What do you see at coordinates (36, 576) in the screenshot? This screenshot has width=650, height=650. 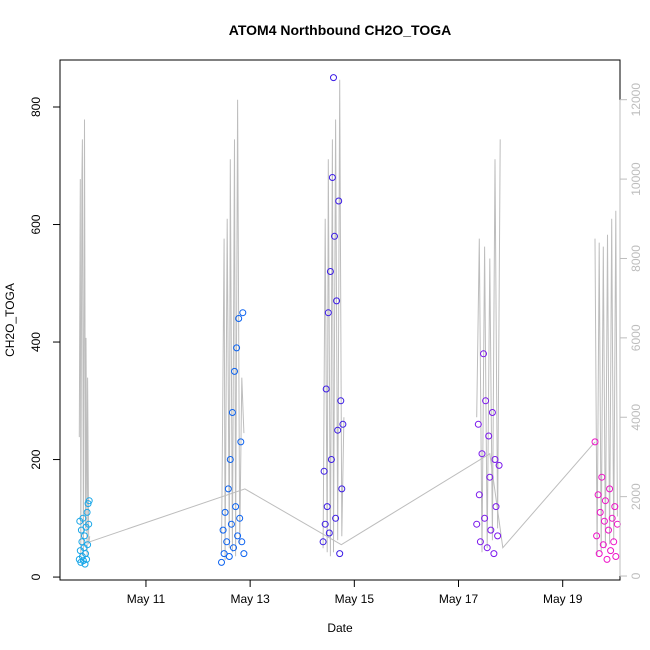 I see `y-tick-label: 0` at bounding box center [36, 576].